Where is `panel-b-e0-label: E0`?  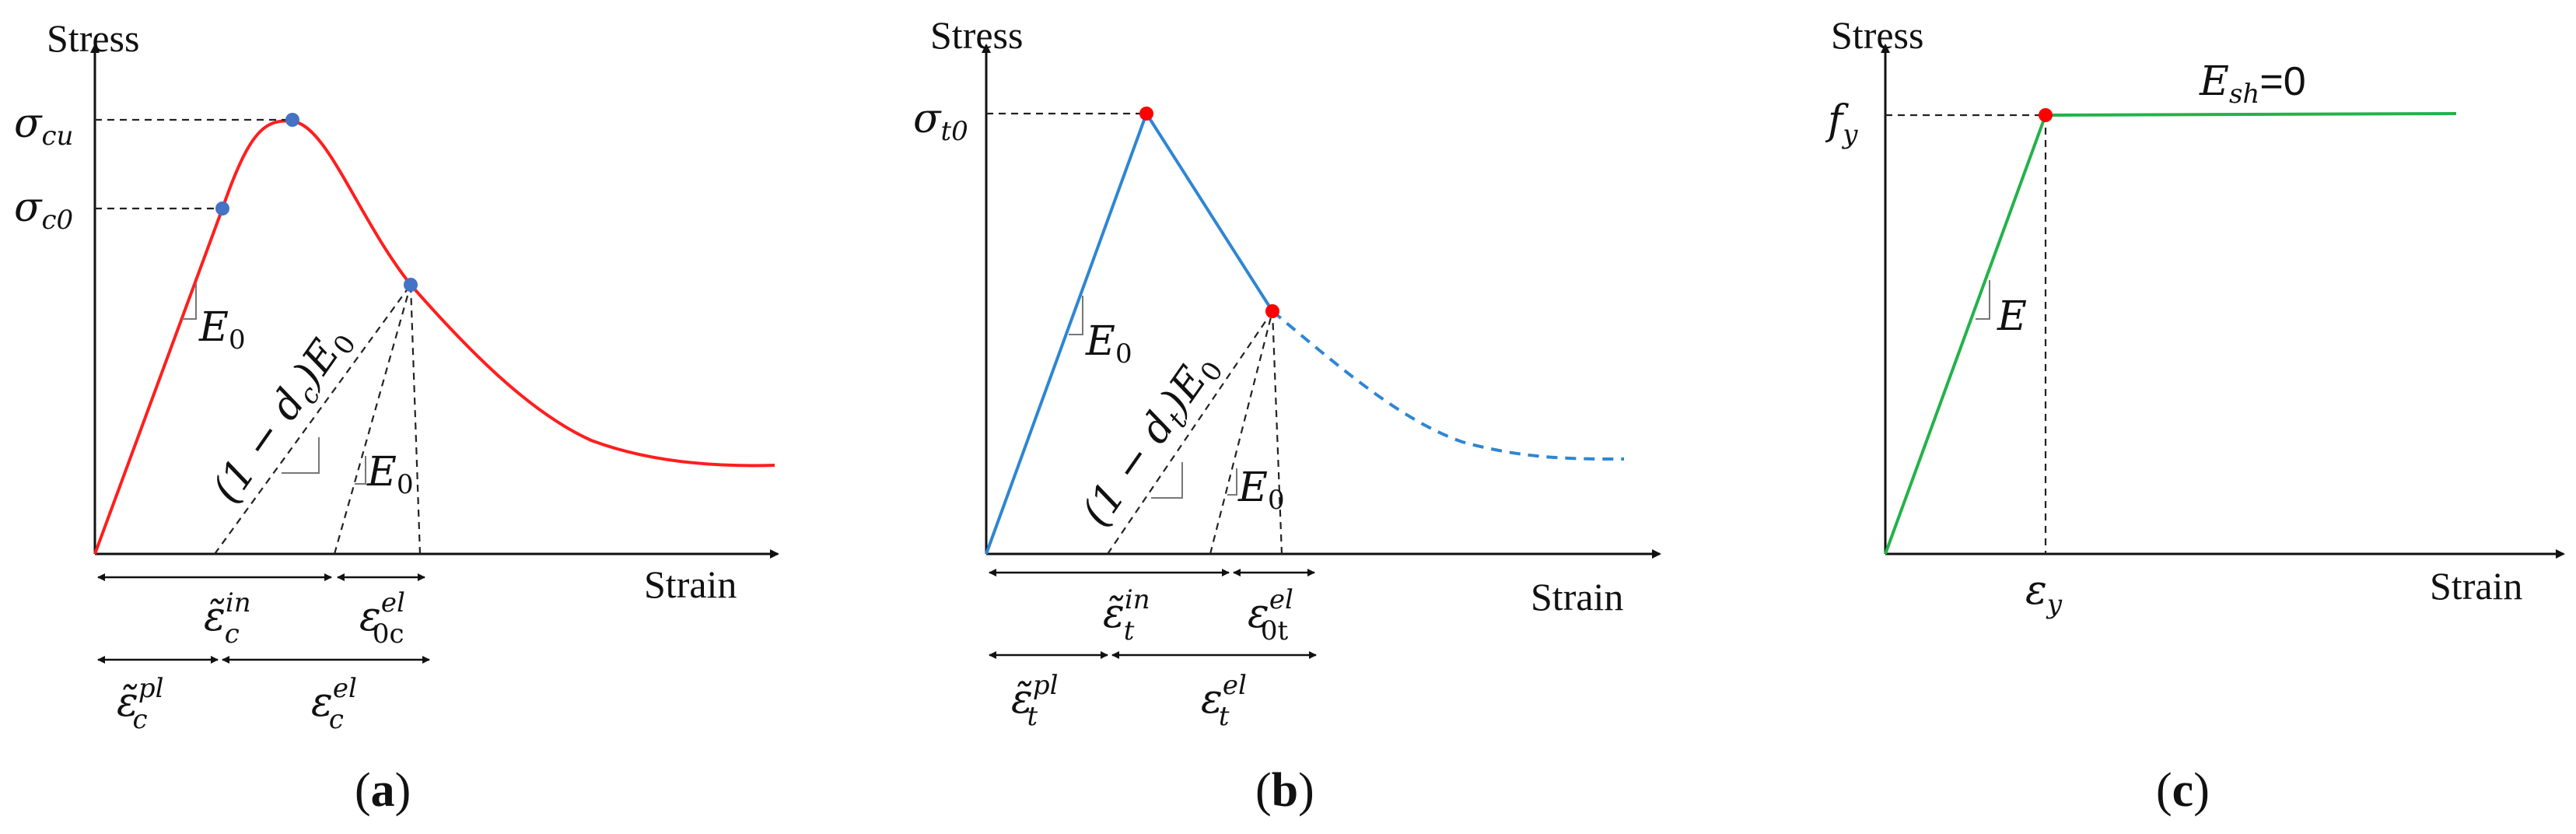 panel-b-e0-label: E0 is located at coordinates (1108, 344).